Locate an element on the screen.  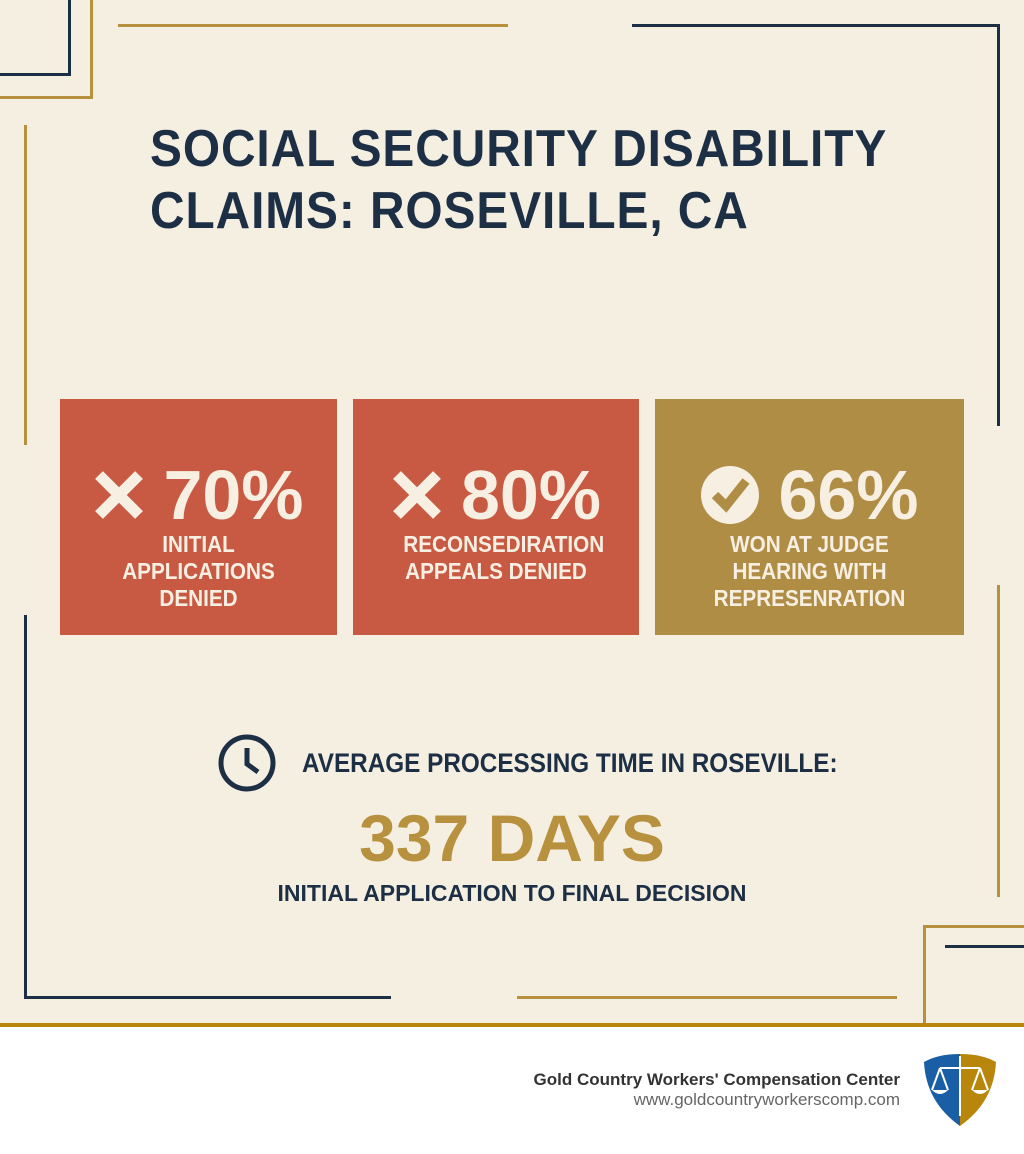
check-circle-icon is located at coordinates (730, 495).